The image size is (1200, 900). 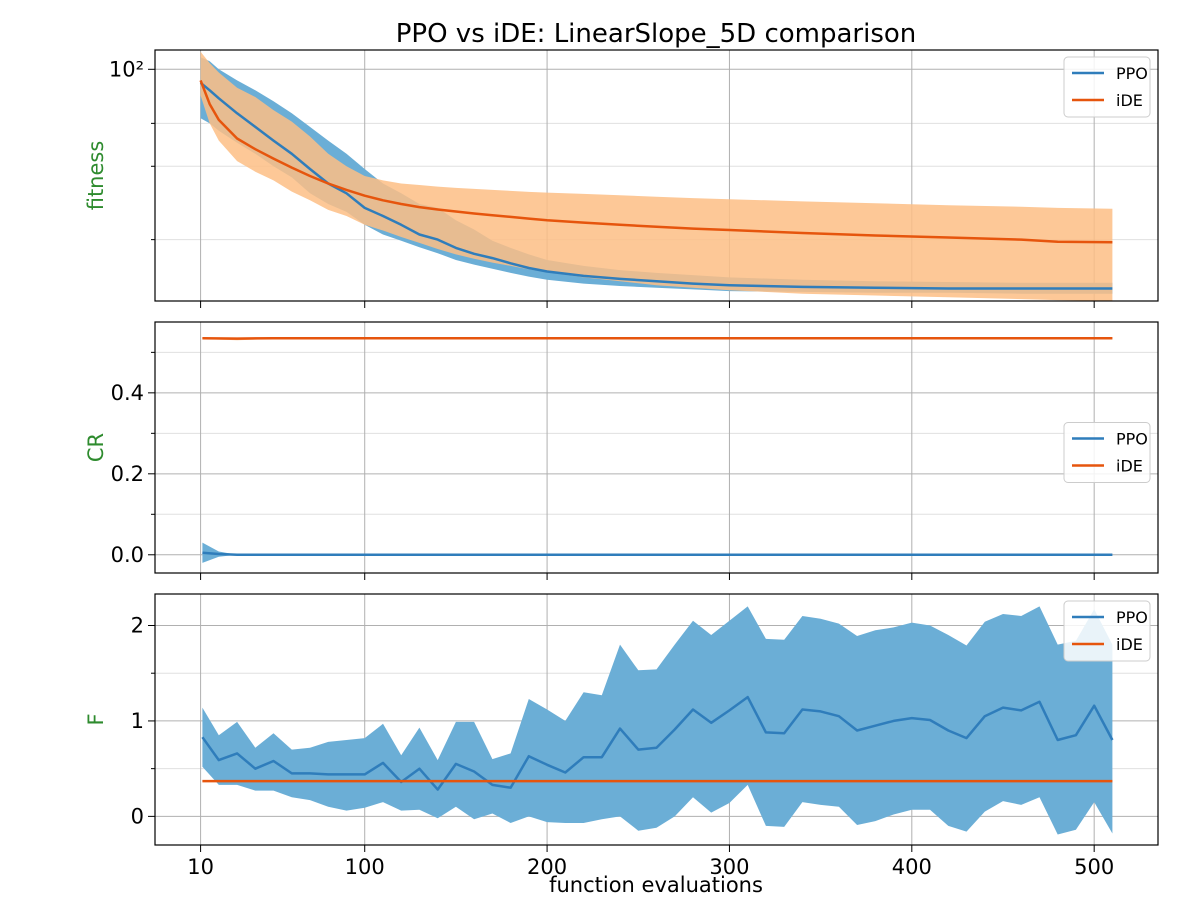 What do you see at coordinates (729, 867) in the screenshot?
I see `x-tick-label: 300` at bounding box center [729, 867].